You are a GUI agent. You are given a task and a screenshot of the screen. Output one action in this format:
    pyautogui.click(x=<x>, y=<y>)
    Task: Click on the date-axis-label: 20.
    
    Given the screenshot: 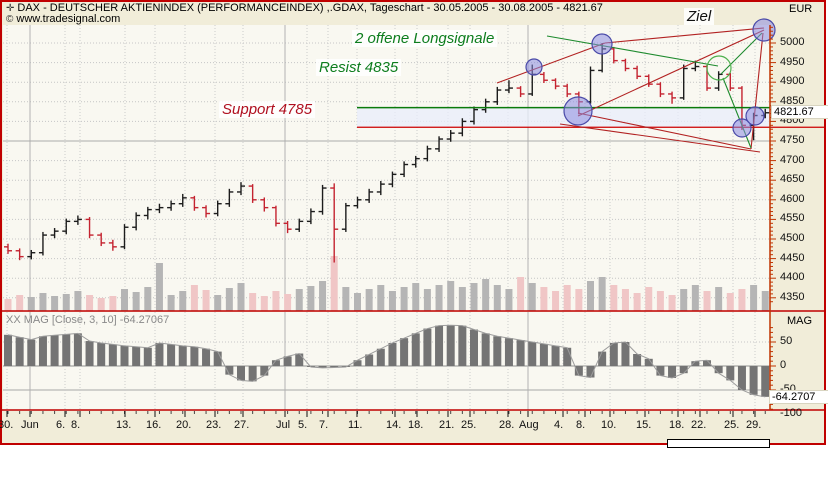 What is the action you would take?
    pyautogui.click(x=184, y=425)
    